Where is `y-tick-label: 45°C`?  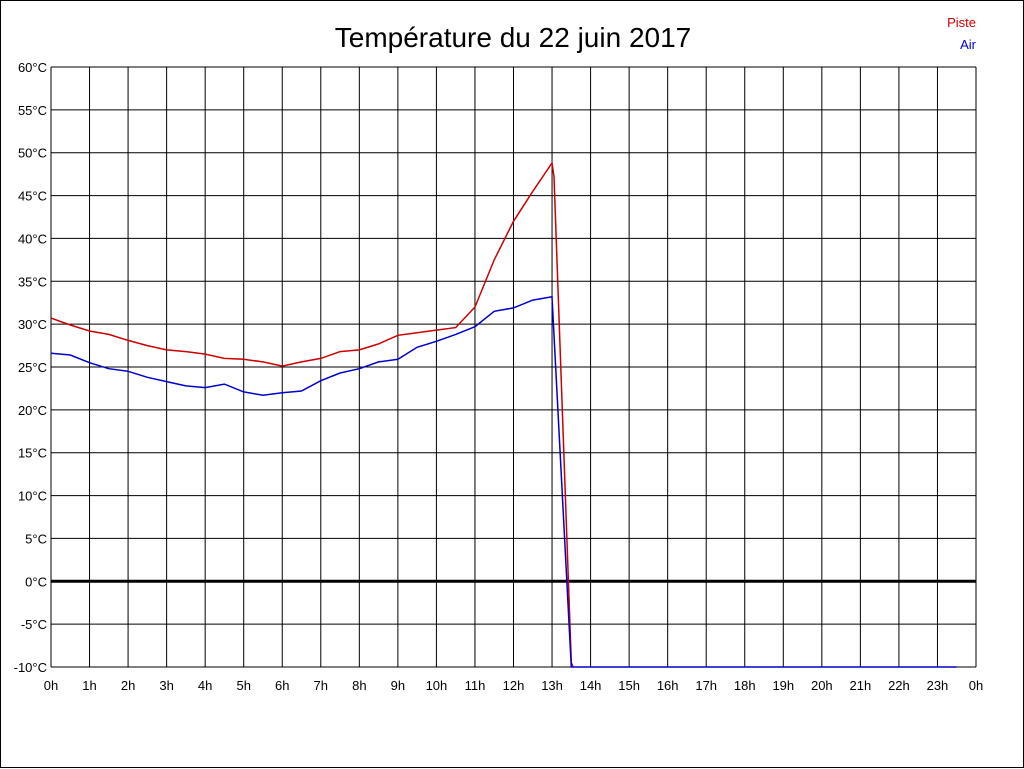 y-tick-label: 45°C is located at coordinates (32, 196).